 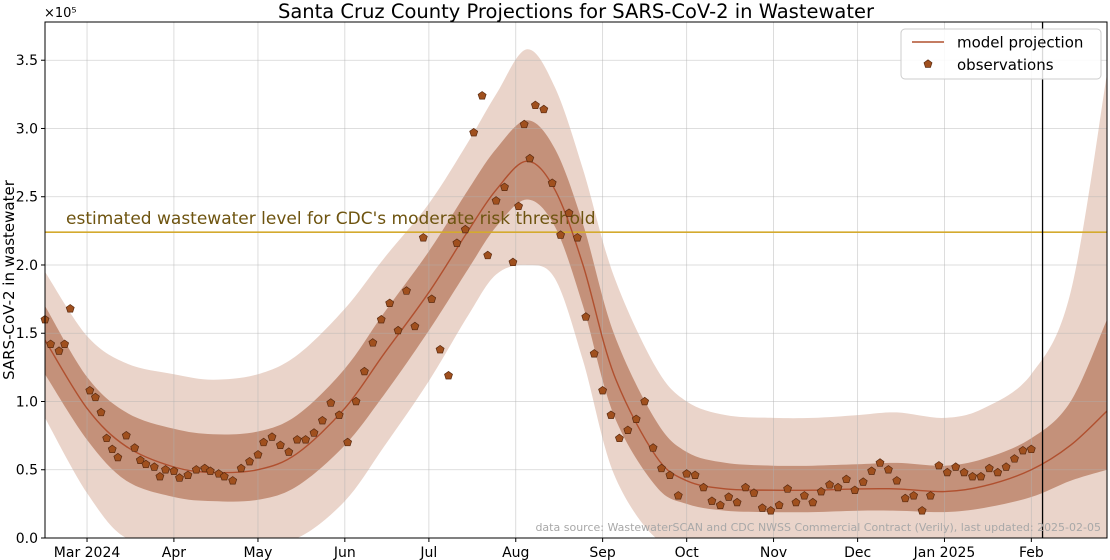 What do you see at coordinates (1001, 54) in the screenshot?
I see `legend: model projection observations` at bounding box center [1001, 54].